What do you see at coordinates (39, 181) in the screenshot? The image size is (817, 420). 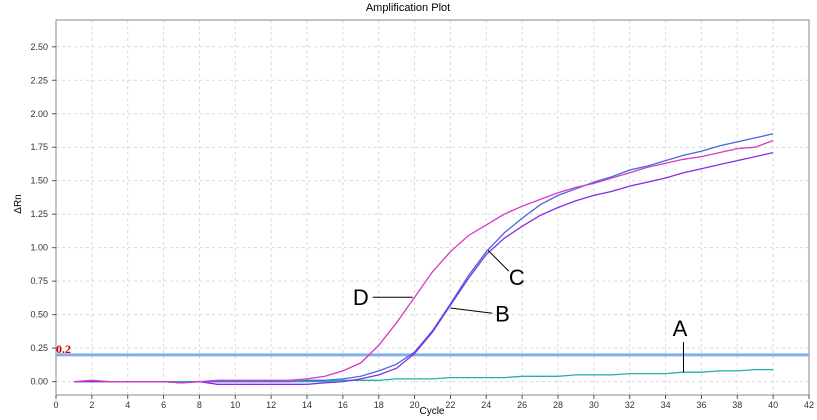 I see `y-tick-label: 1.50` at bounding box center [39, 181].